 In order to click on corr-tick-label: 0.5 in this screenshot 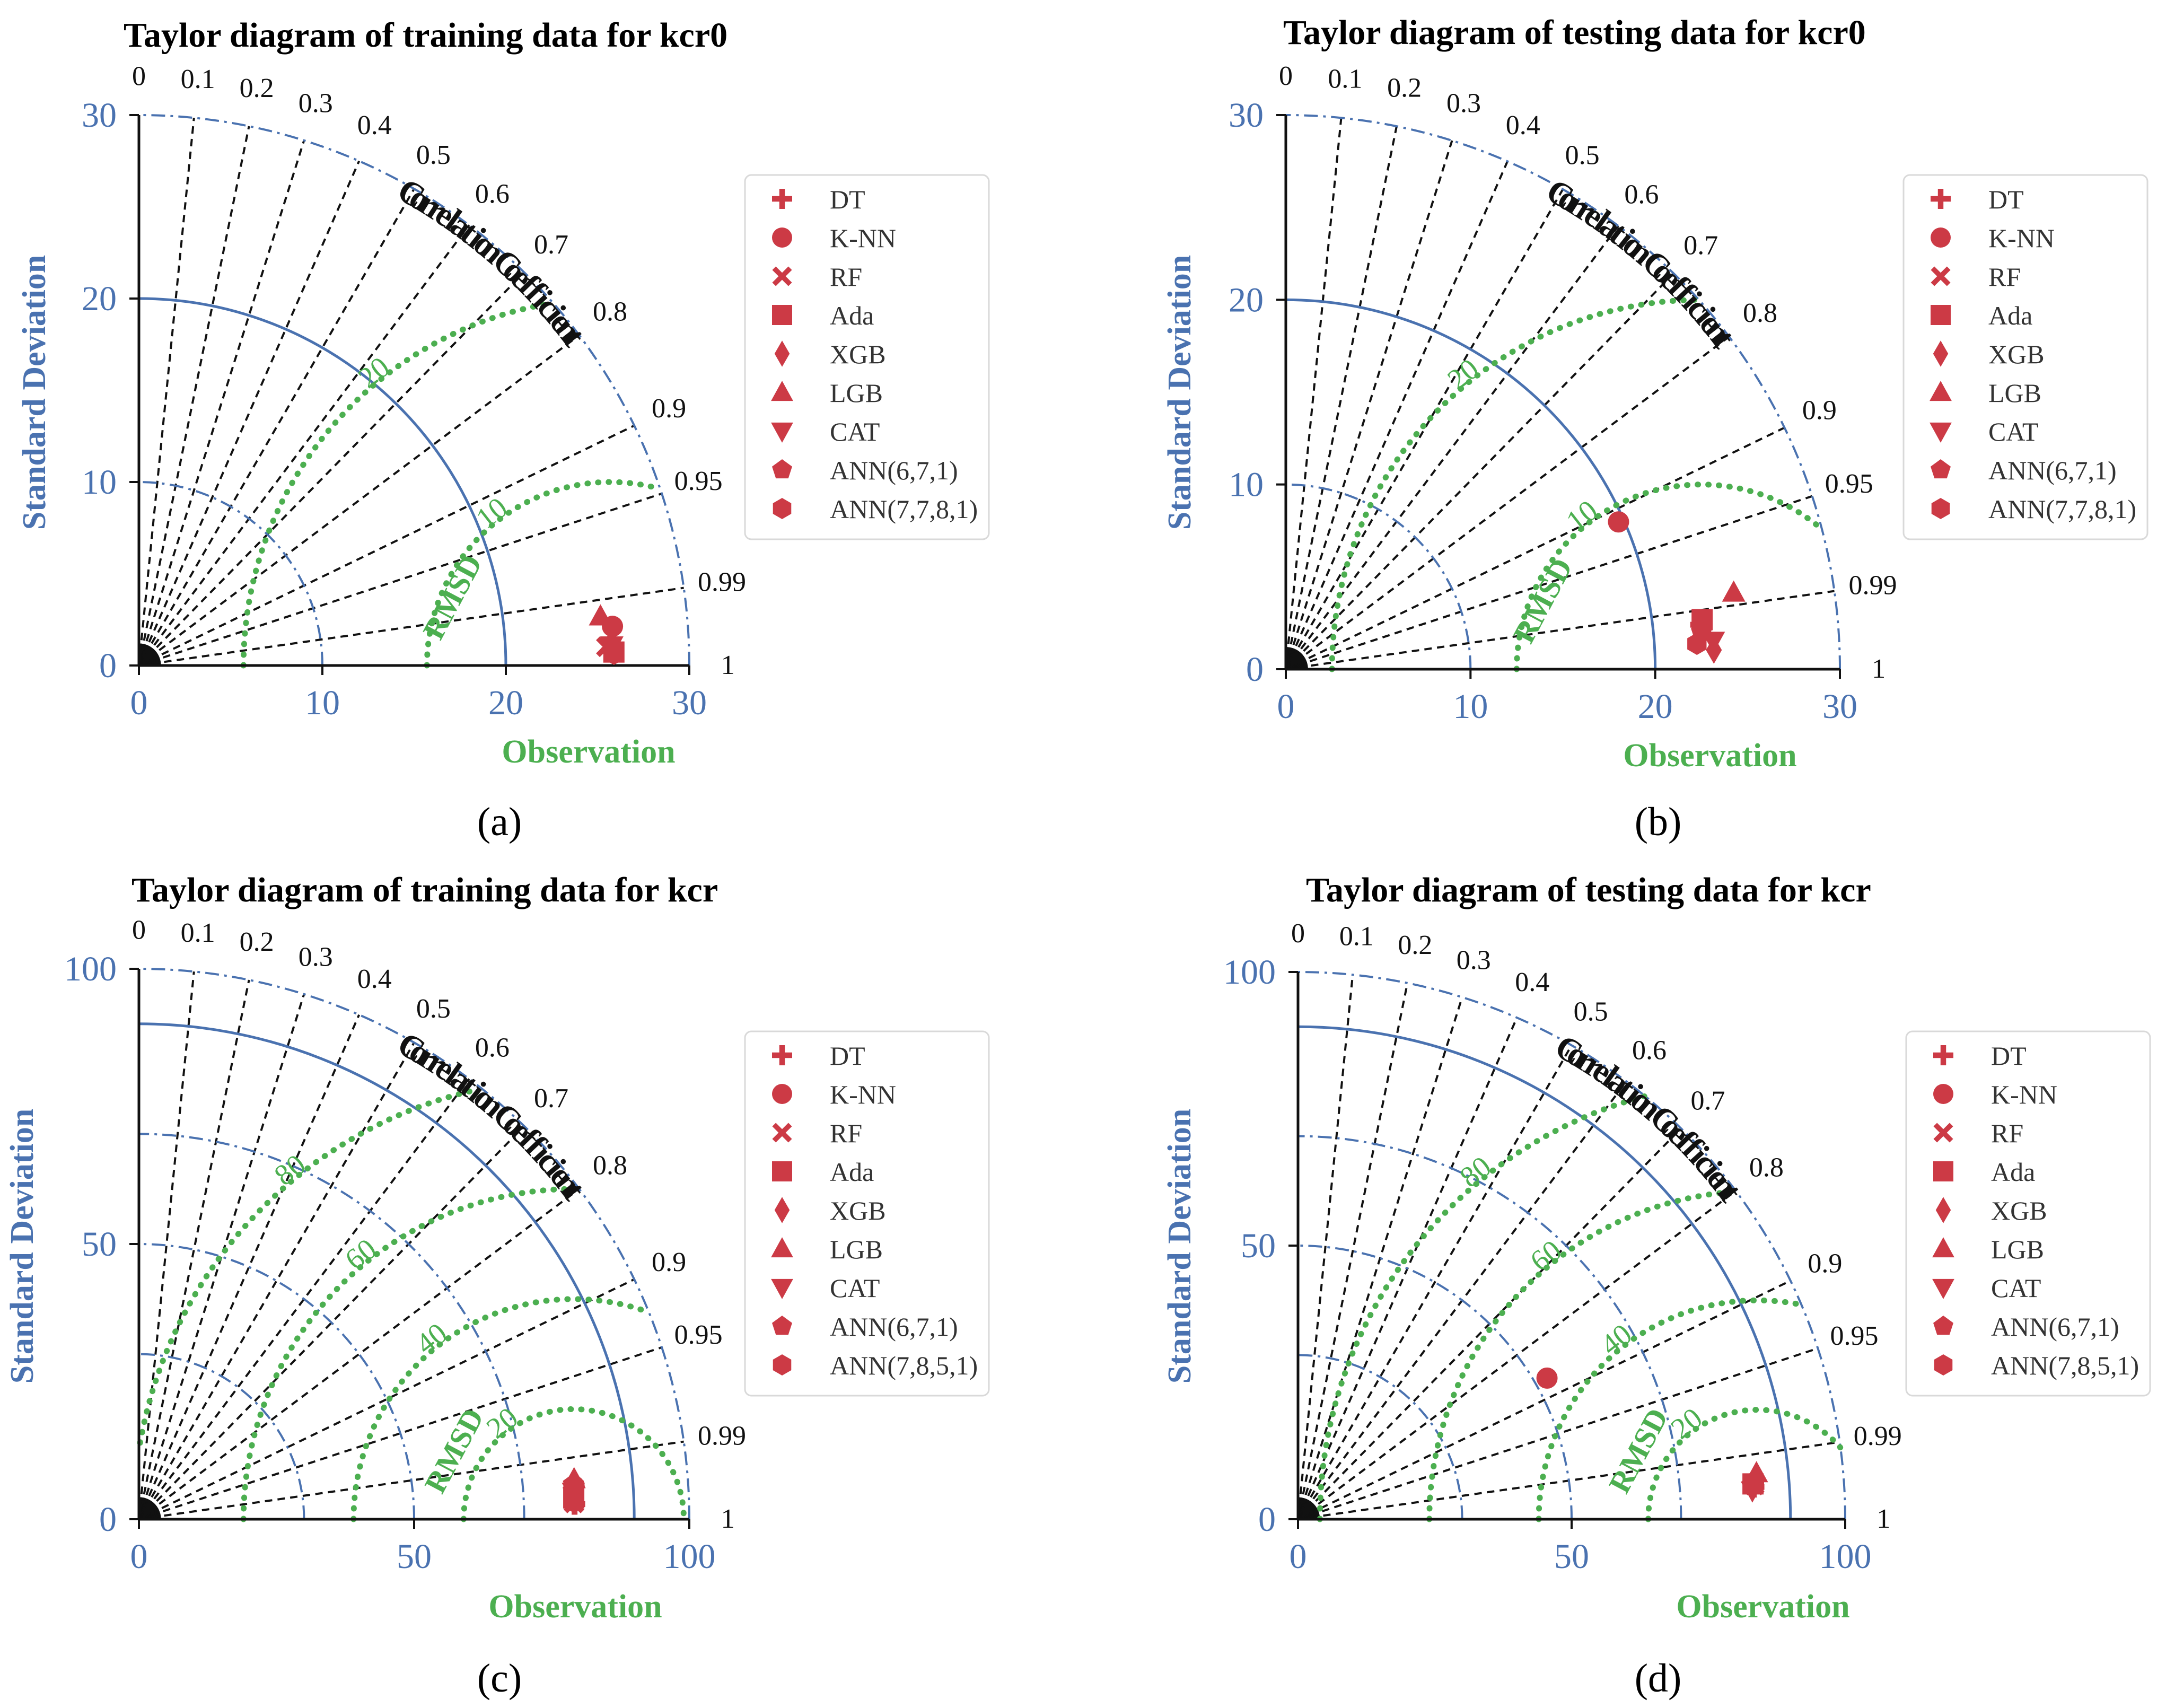, I will do `click(433, 1009)`.